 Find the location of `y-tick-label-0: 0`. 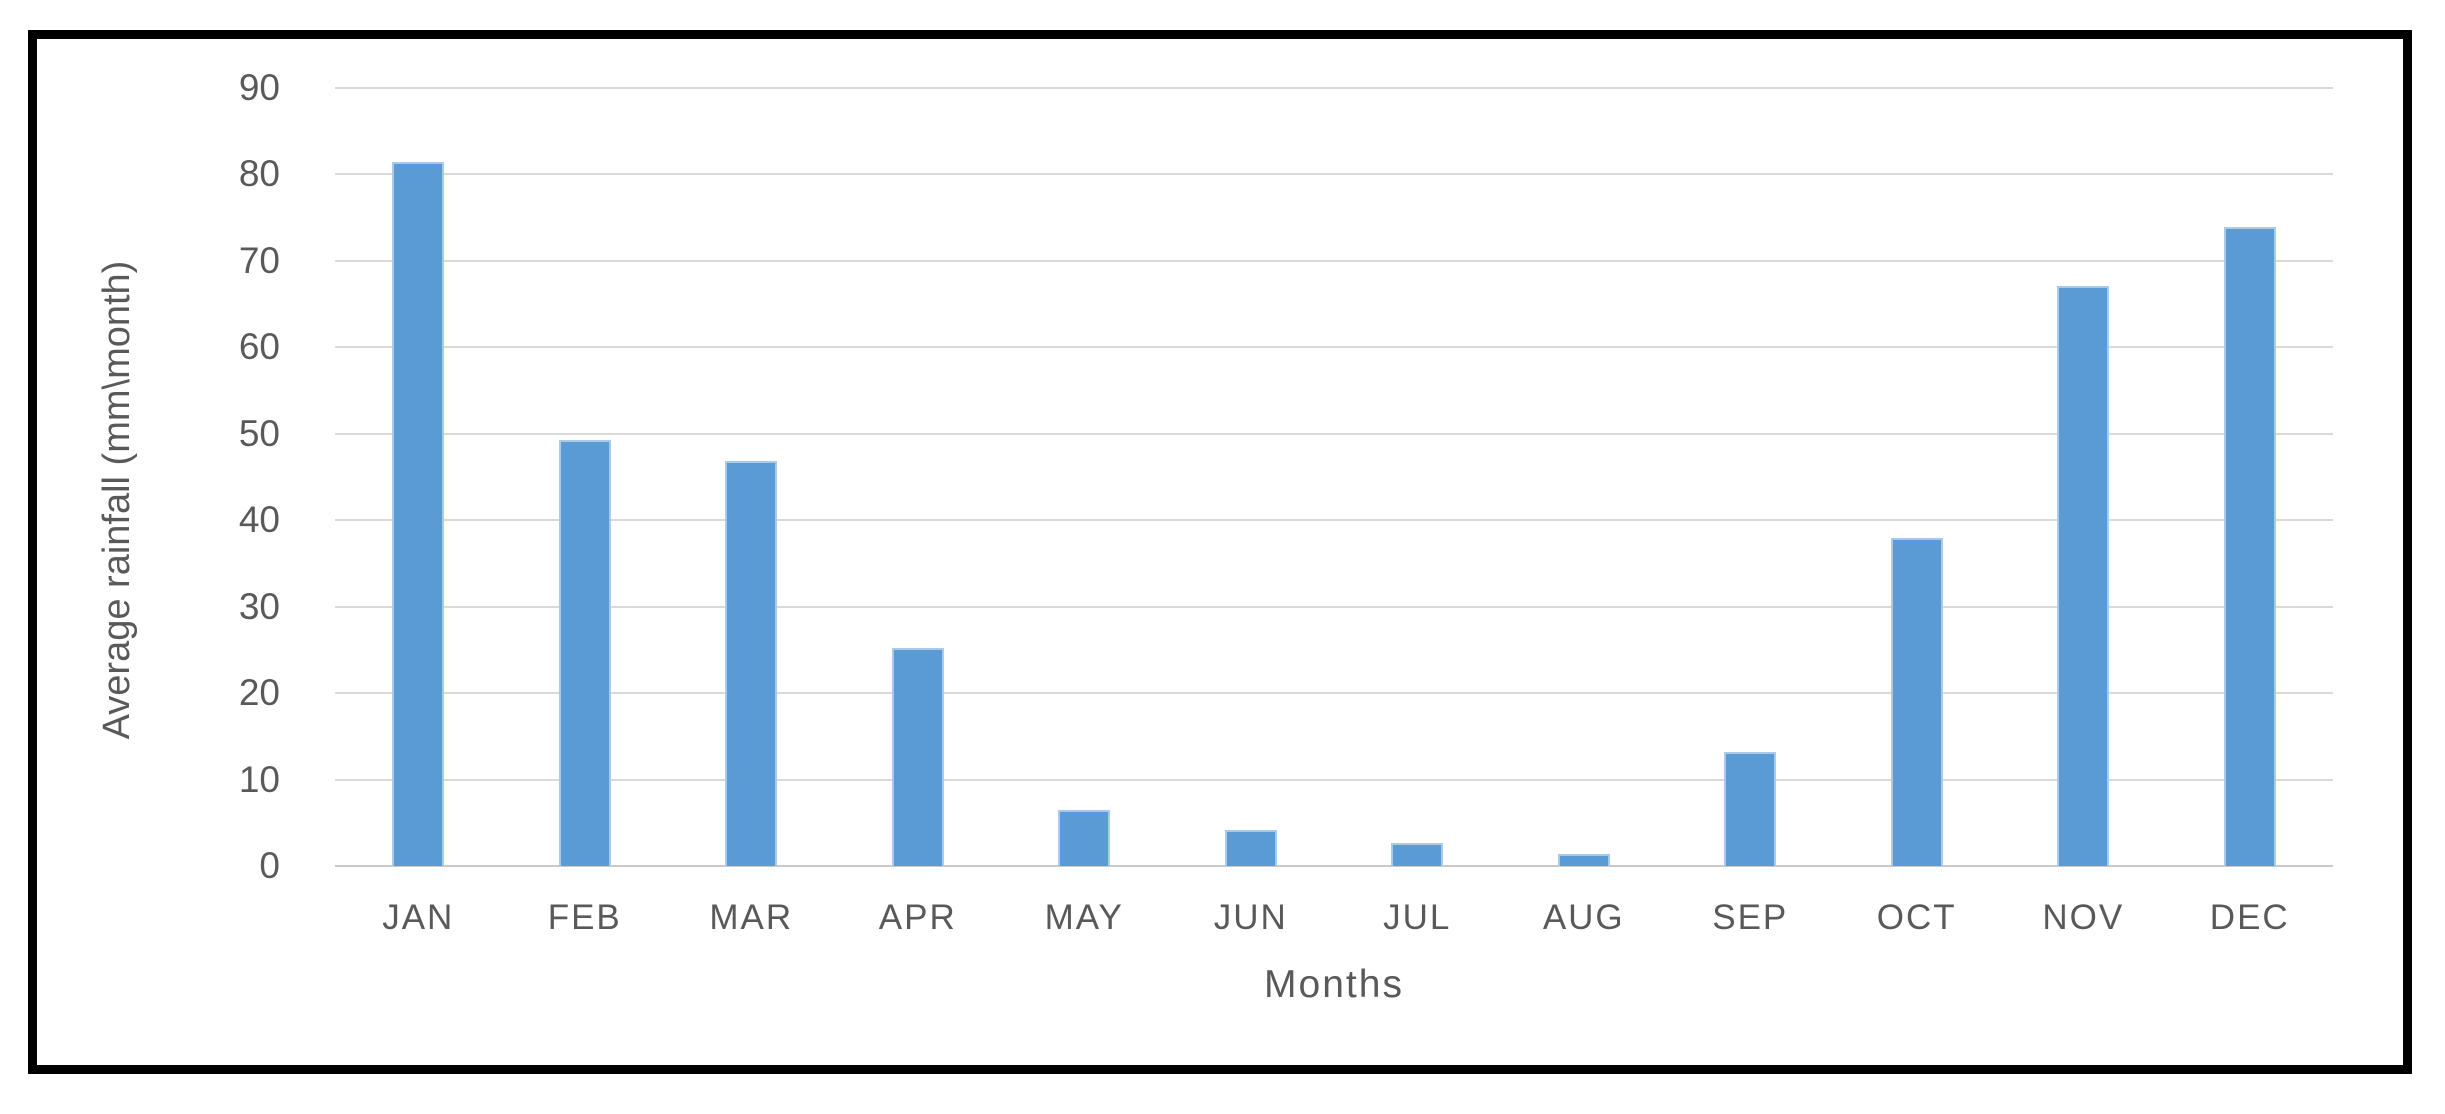

y-tick-label-0: 0 is located at coordinates (269, 865).